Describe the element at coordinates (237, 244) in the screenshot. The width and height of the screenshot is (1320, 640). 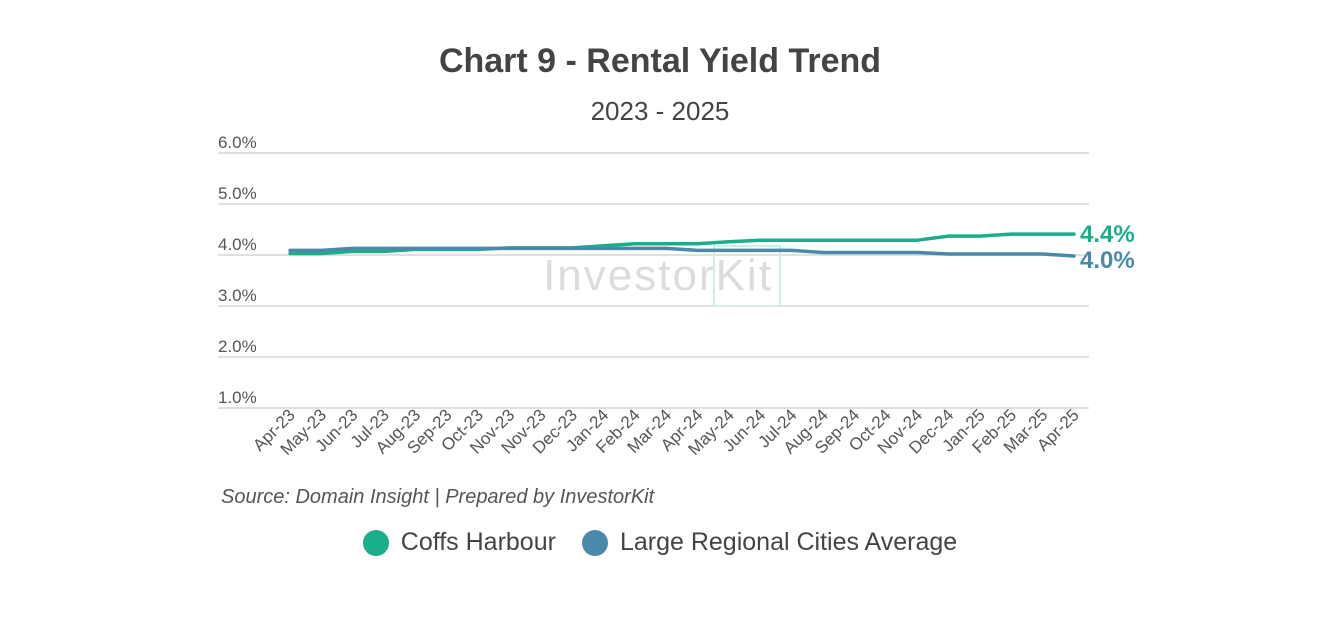
I see `y-tick-label: 4.0%` at that location.